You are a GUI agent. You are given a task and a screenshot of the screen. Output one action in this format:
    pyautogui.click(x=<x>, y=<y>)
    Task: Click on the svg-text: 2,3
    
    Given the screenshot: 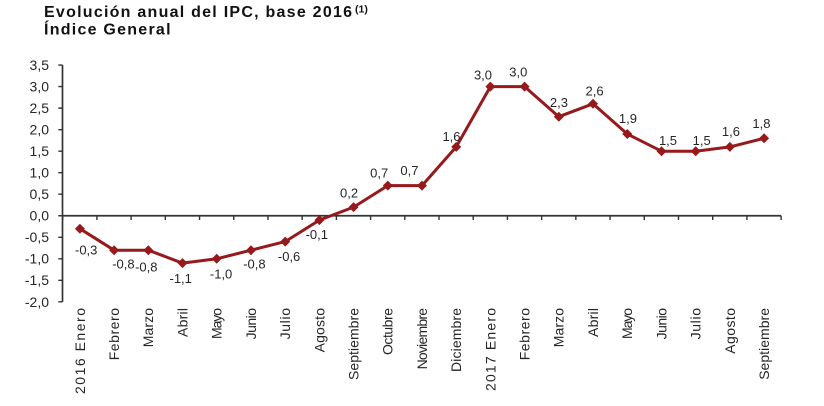 What is the action you would take?
    pyautogui.click(x=559, y=102)
    